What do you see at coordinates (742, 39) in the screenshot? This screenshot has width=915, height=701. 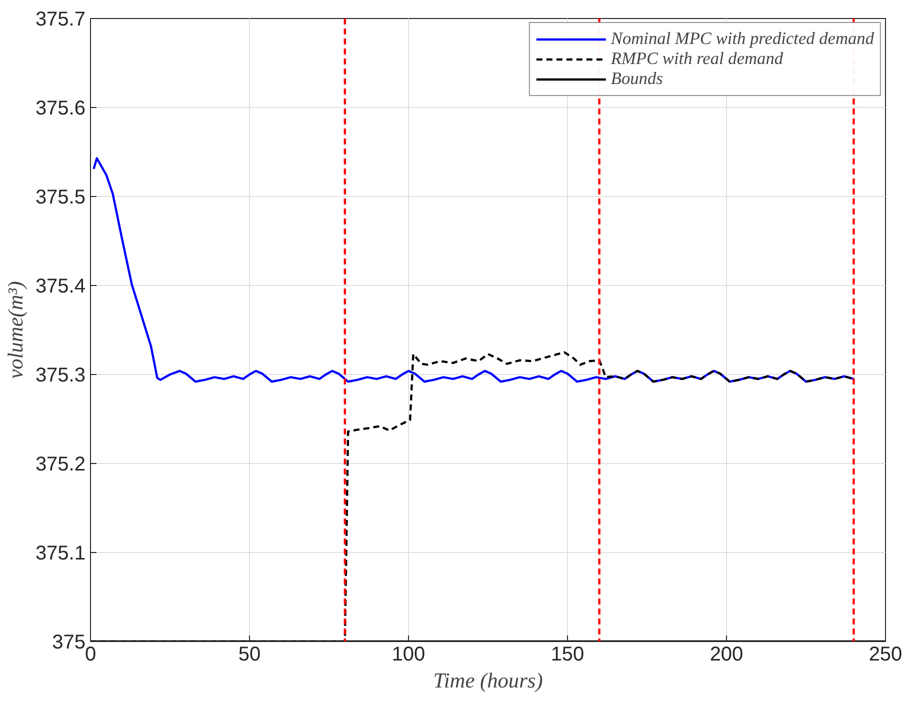 I see `legend-label: Nominal MPC with predicted demand` at bounding box center [742, 39].